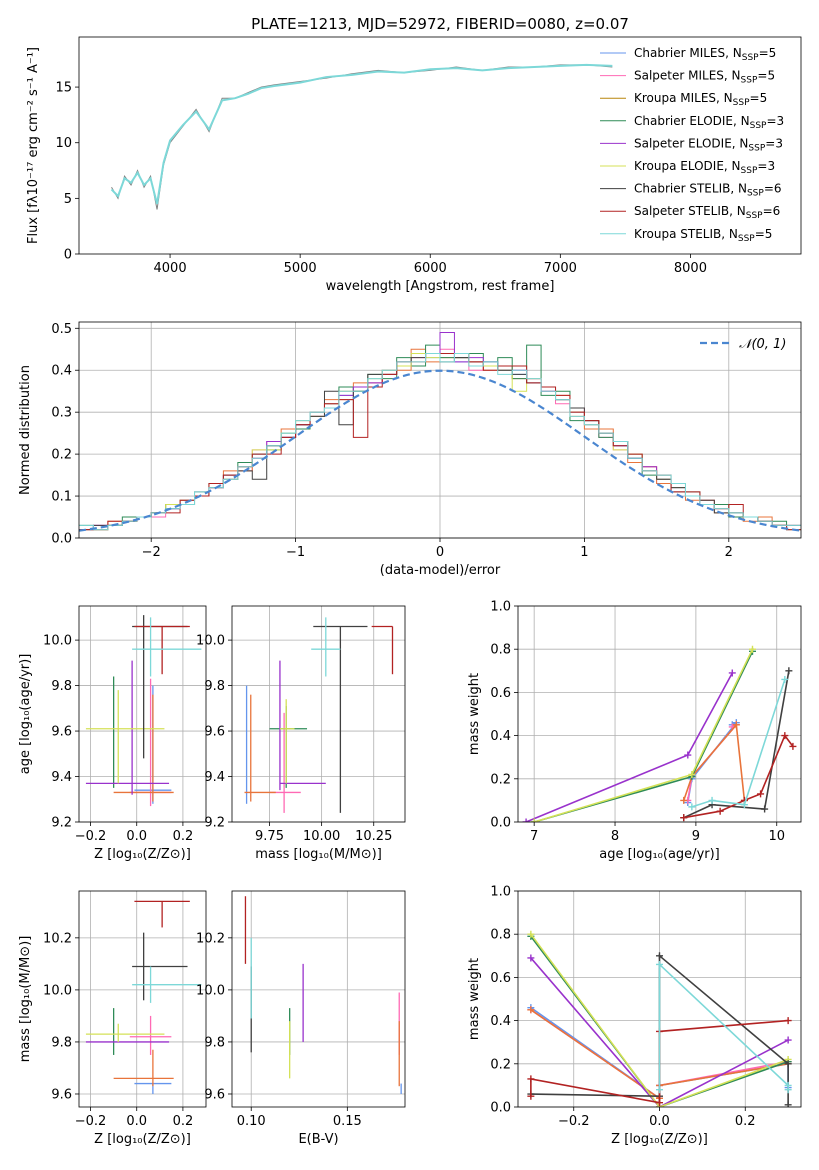 The width and height of the screenshot is (819, 1170). I want to click on legend-label-suffix: =3, so click(766, 166).